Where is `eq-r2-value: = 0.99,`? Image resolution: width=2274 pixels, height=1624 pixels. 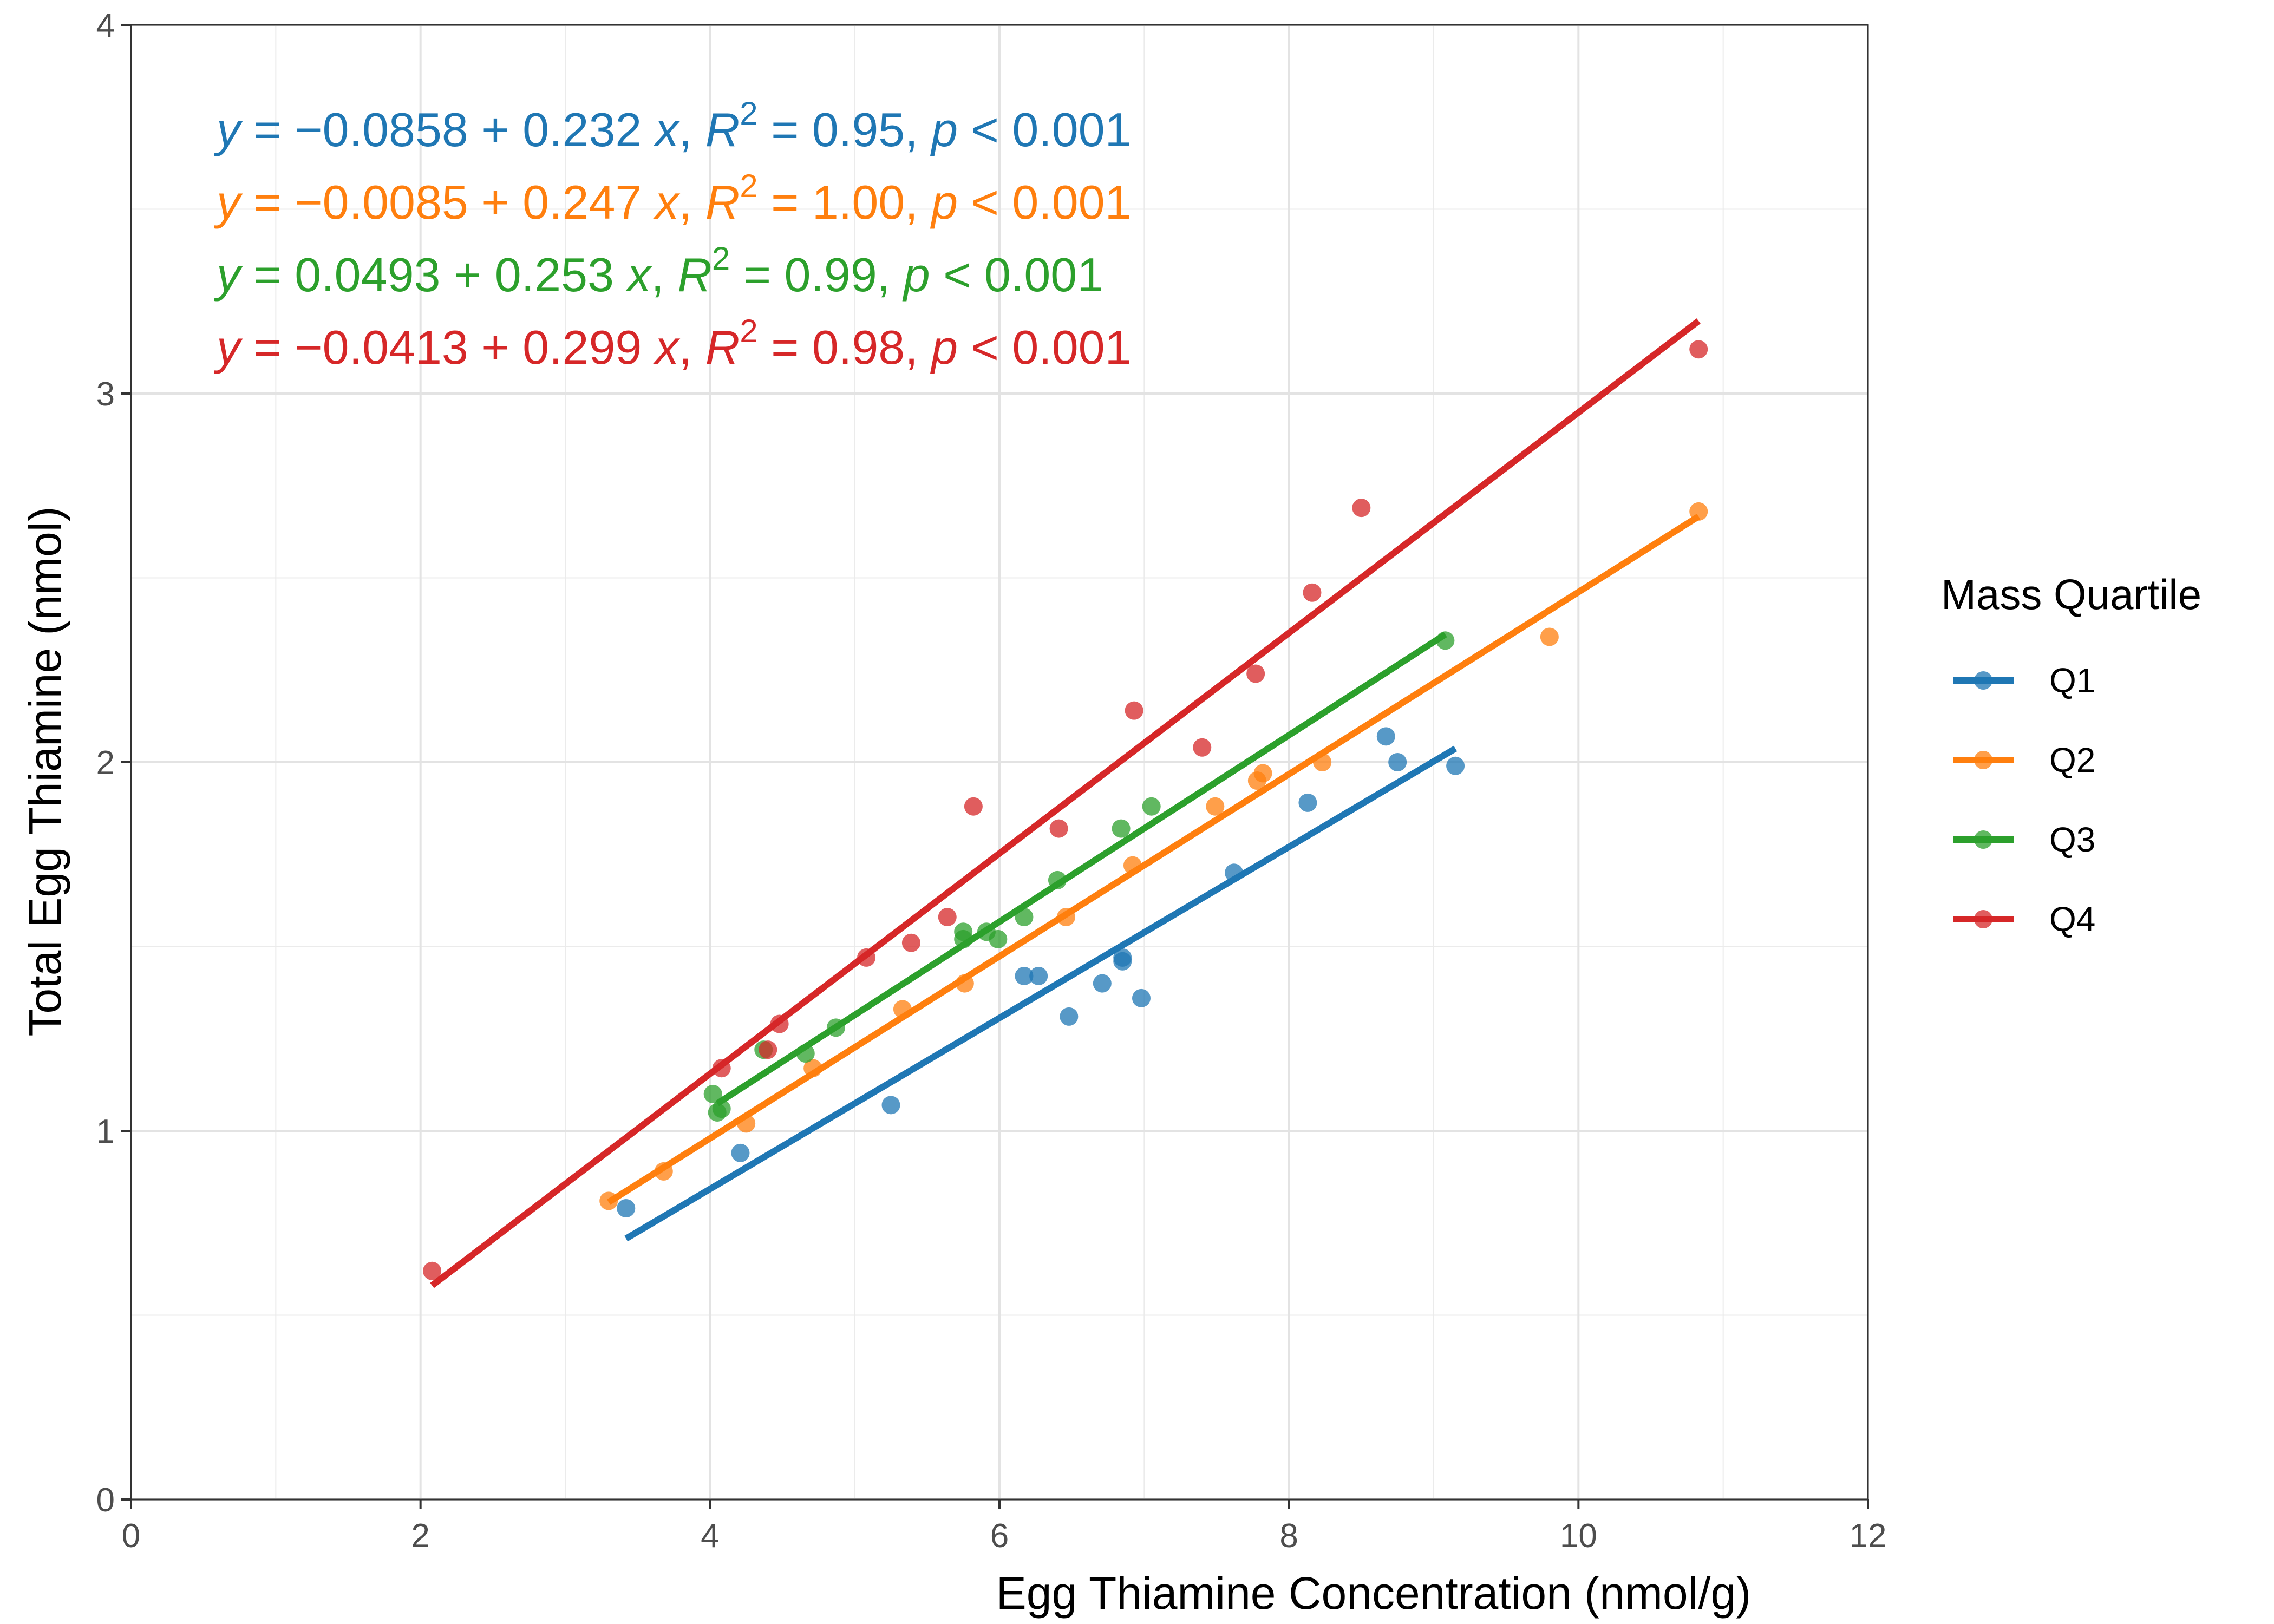
eq-r2-value: = 0.99, is located at coordinates (817, 275).